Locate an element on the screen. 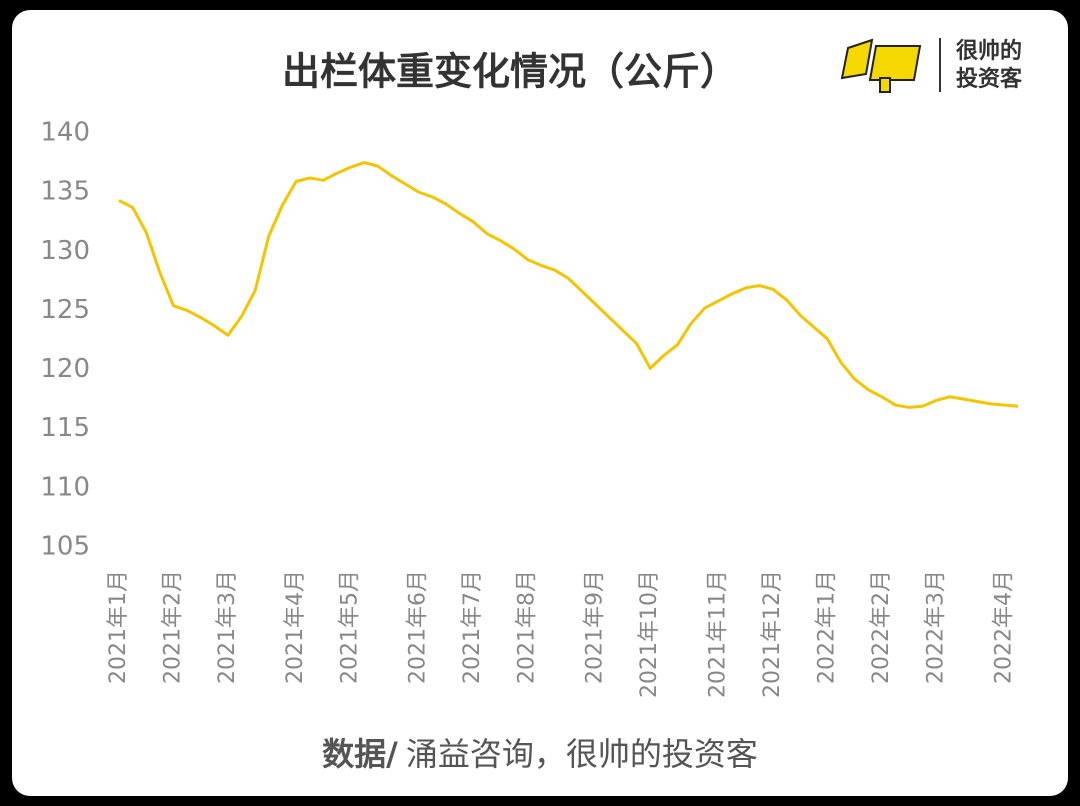 Image resolution: width=1080 pixels, height=806 pixels. y-tick-label: 135 is located at coordinates (65, 192).